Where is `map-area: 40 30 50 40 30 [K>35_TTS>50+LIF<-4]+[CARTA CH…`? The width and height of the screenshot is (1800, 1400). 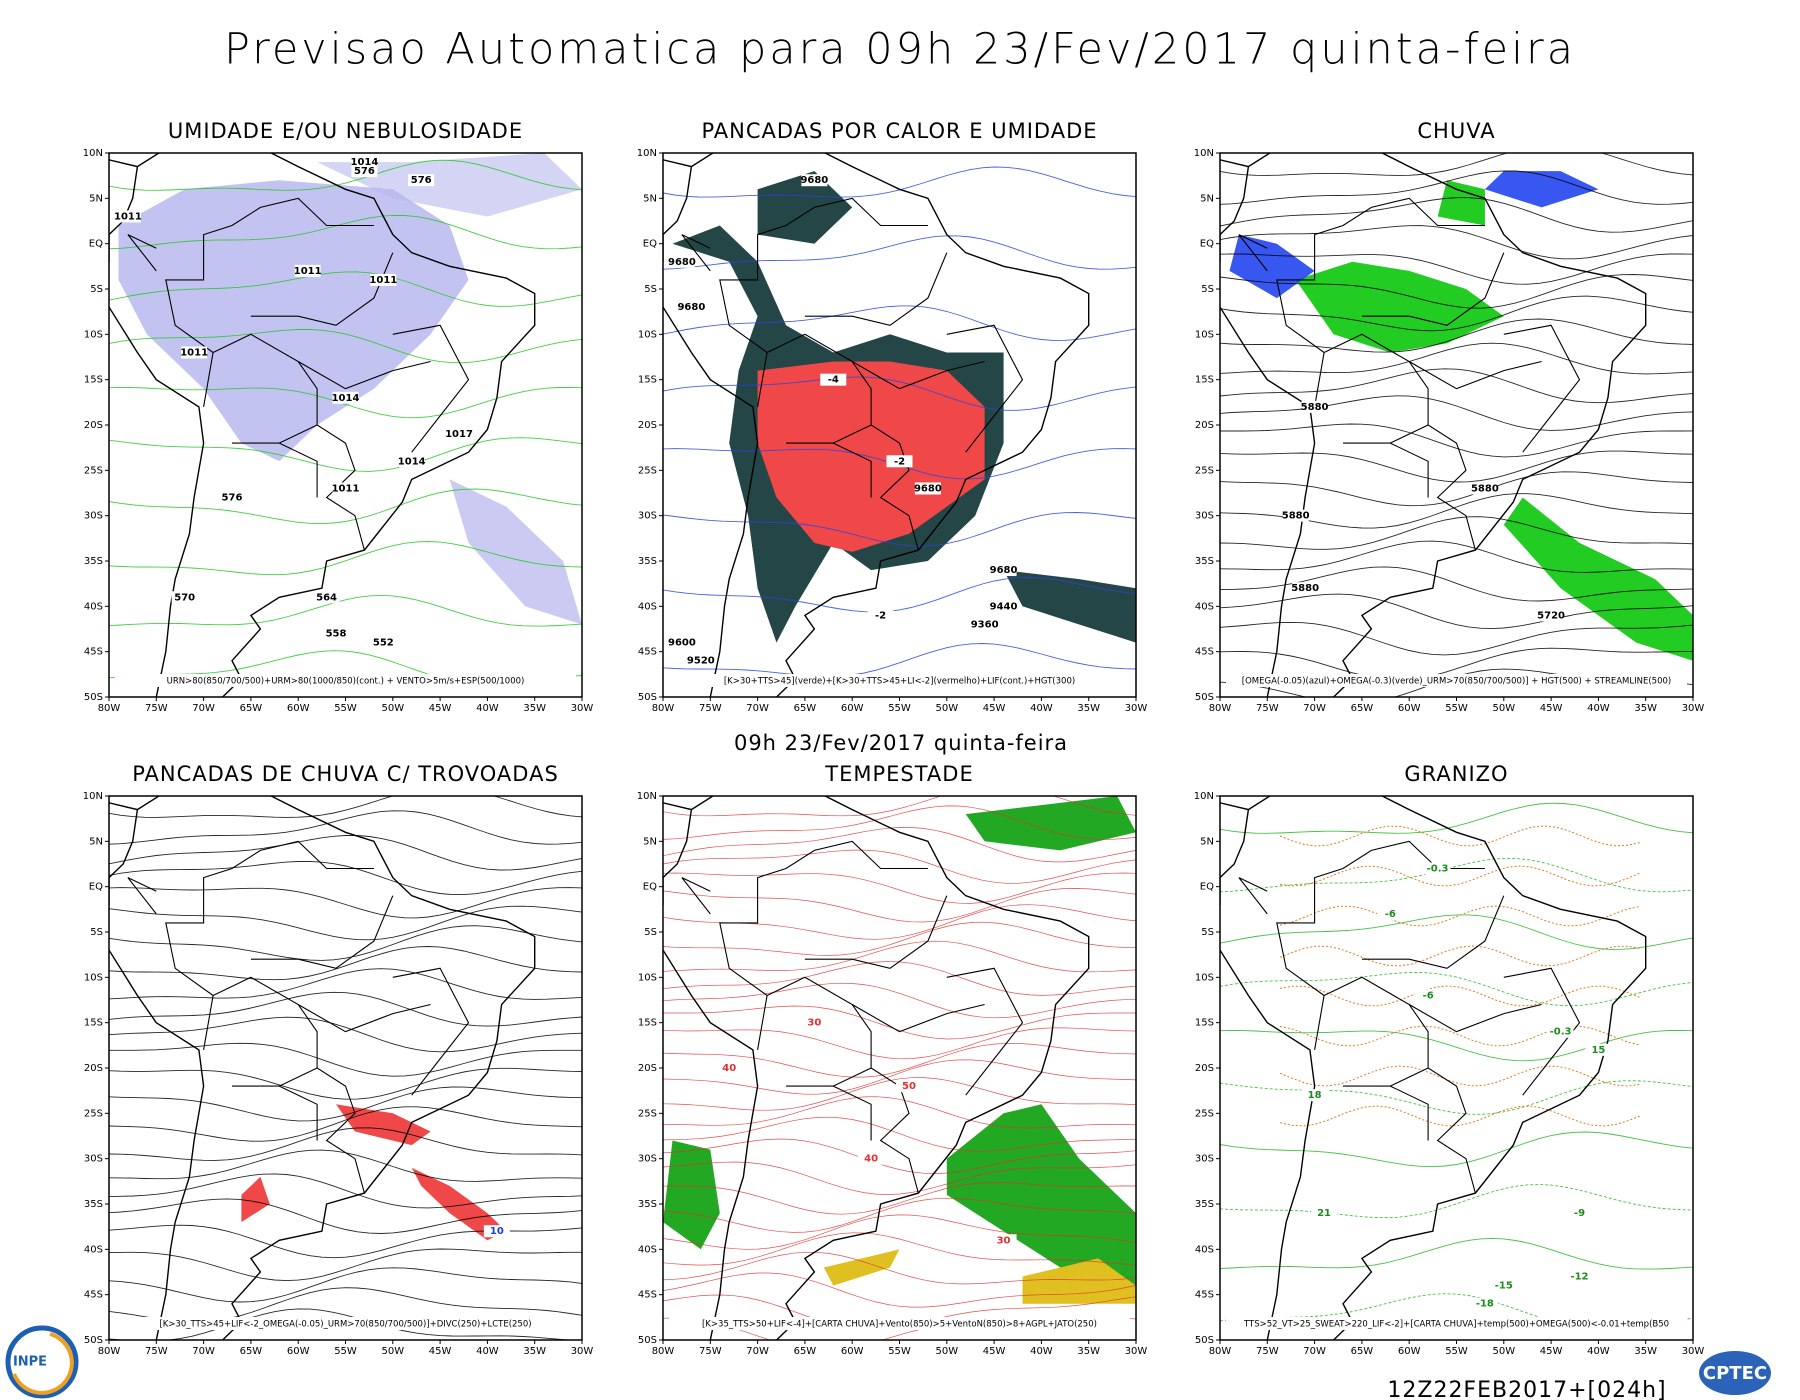 map-area: 40 30 50 40 30 [K>35_TTS>50+LIF<-4]+[CARTA CH… is located at coordinates (899, 1068).